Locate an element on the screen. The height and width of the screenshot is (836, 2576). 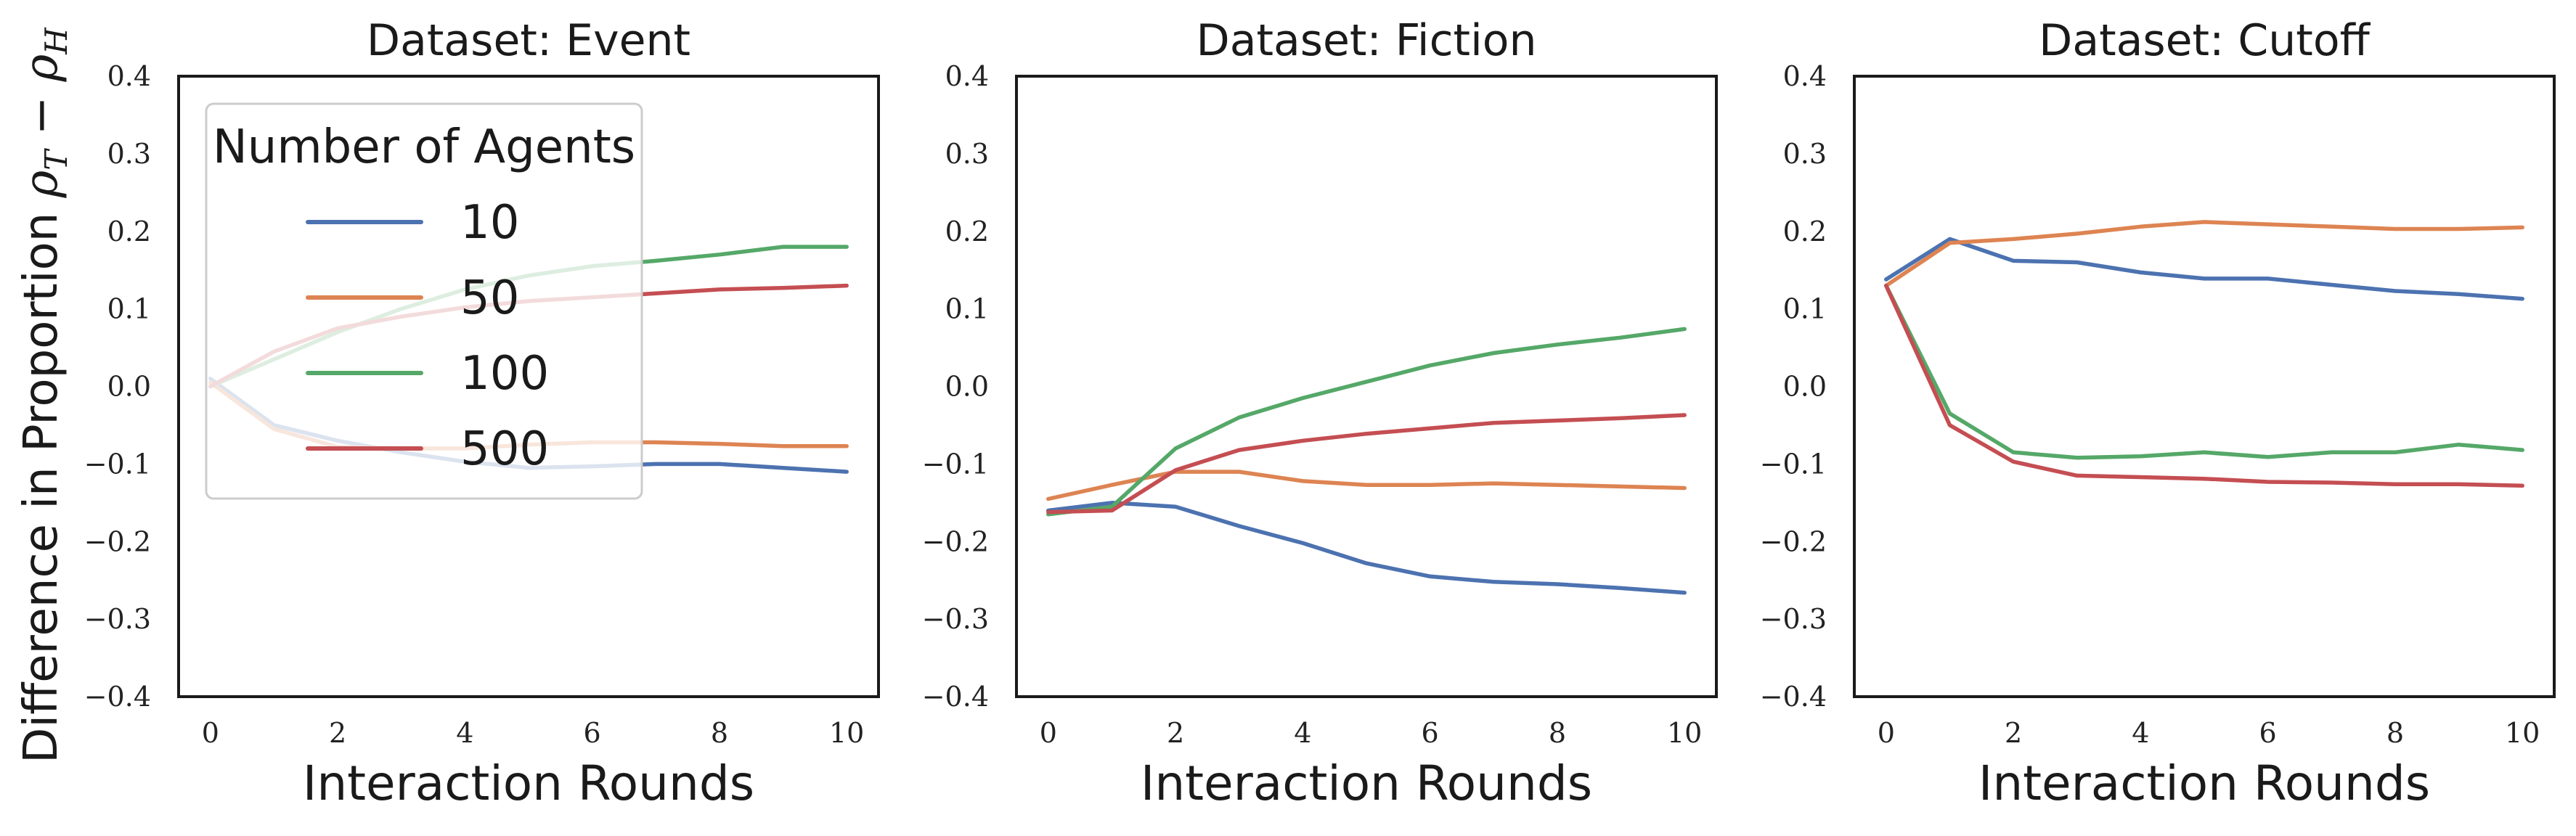
chart-title: Dataset: Event is located at coordinates (528, 40).